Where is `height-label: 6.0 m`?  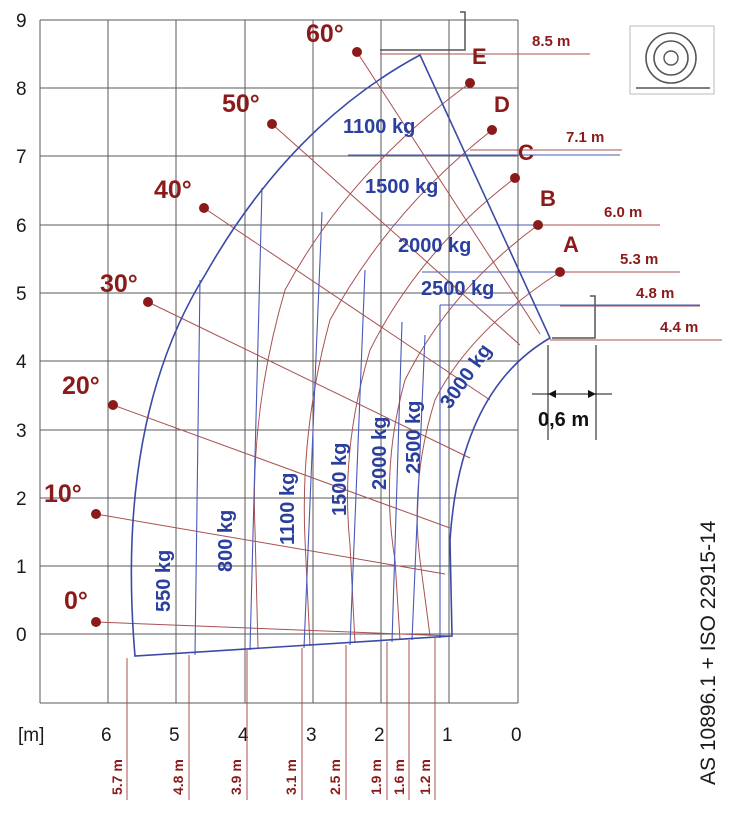
height-label: 6.0 m is located at coordinates (623, 212).